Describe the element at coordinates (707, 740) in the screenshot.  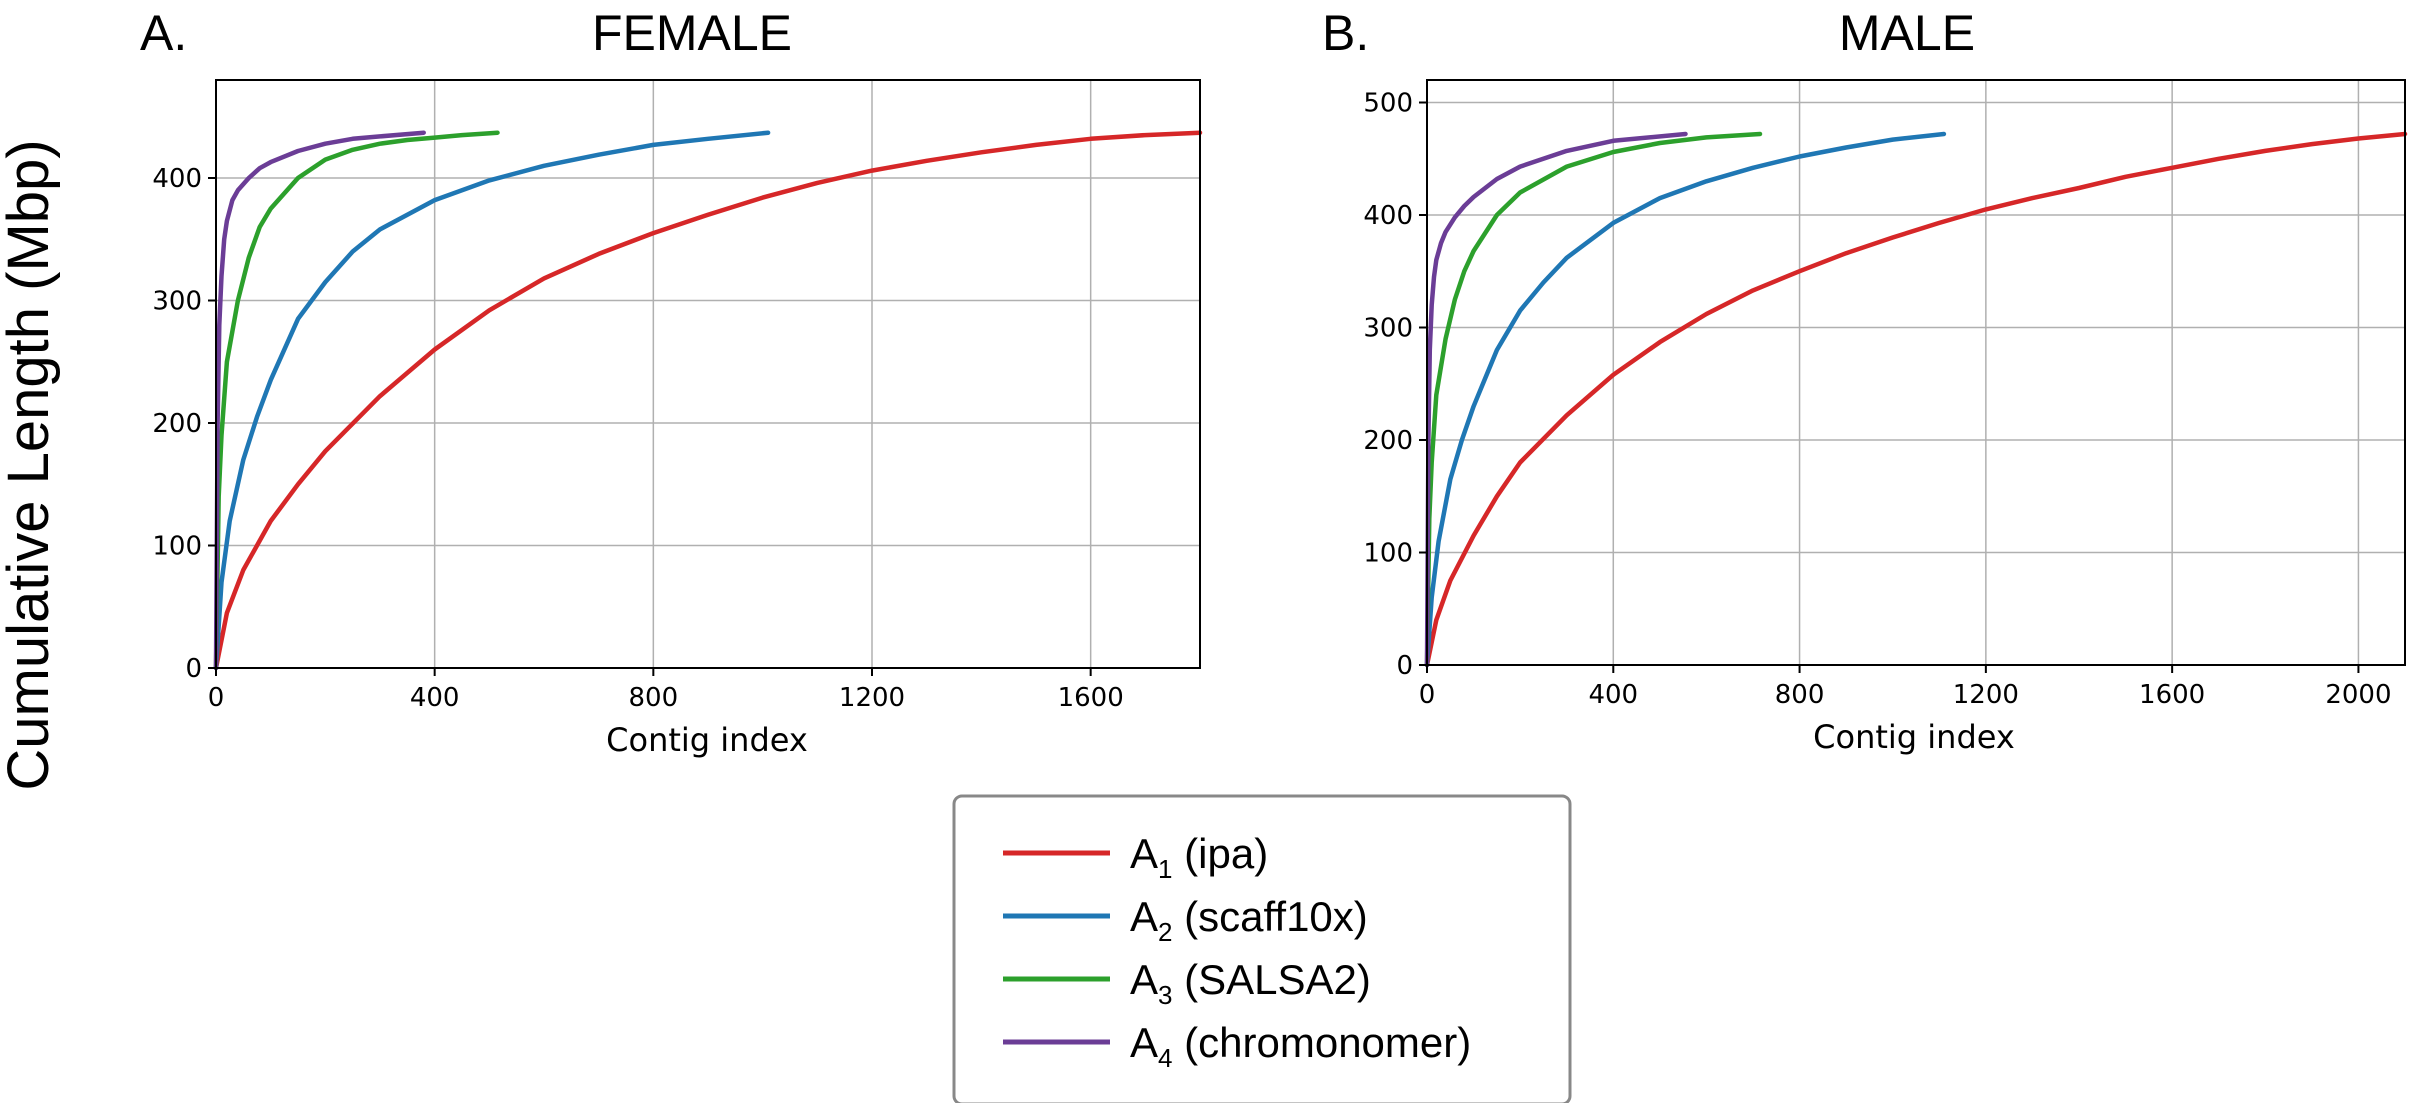
I see `x-axis-label-female: Contig index` at that location.